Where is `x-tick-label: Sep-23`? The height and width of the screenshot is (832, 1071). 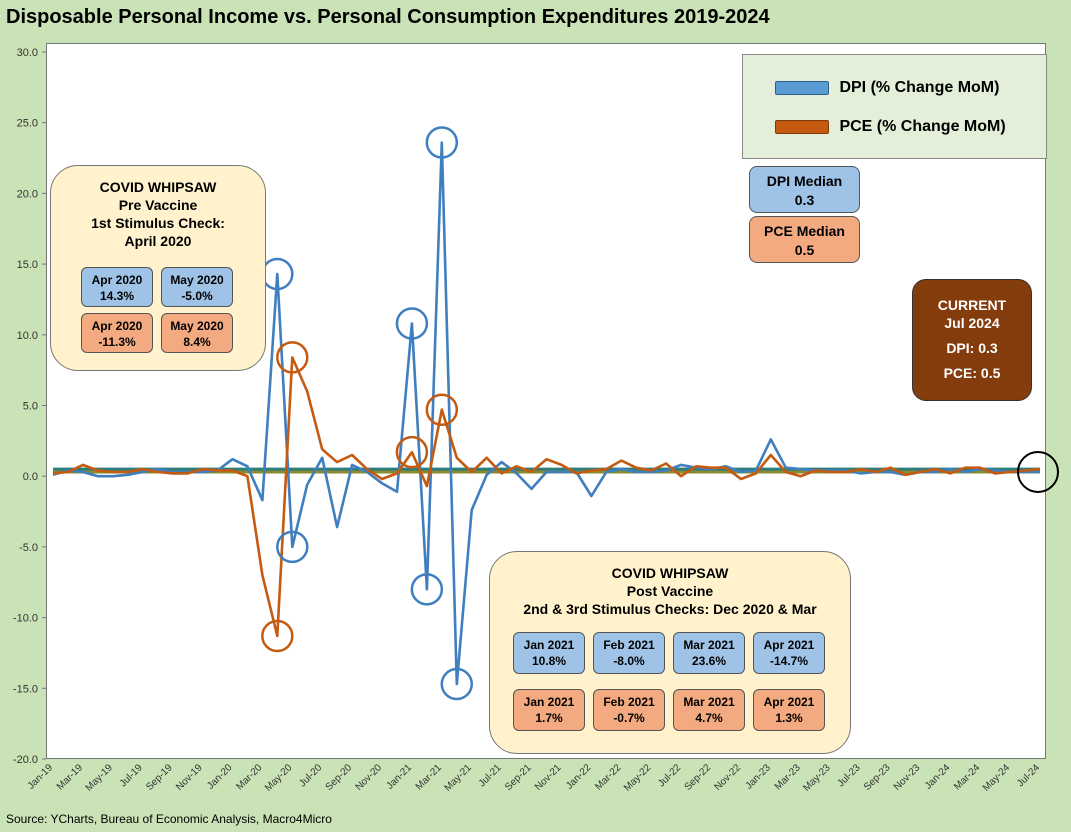
x-tick-label: Sep-23 is located at coordinates (877, 777).